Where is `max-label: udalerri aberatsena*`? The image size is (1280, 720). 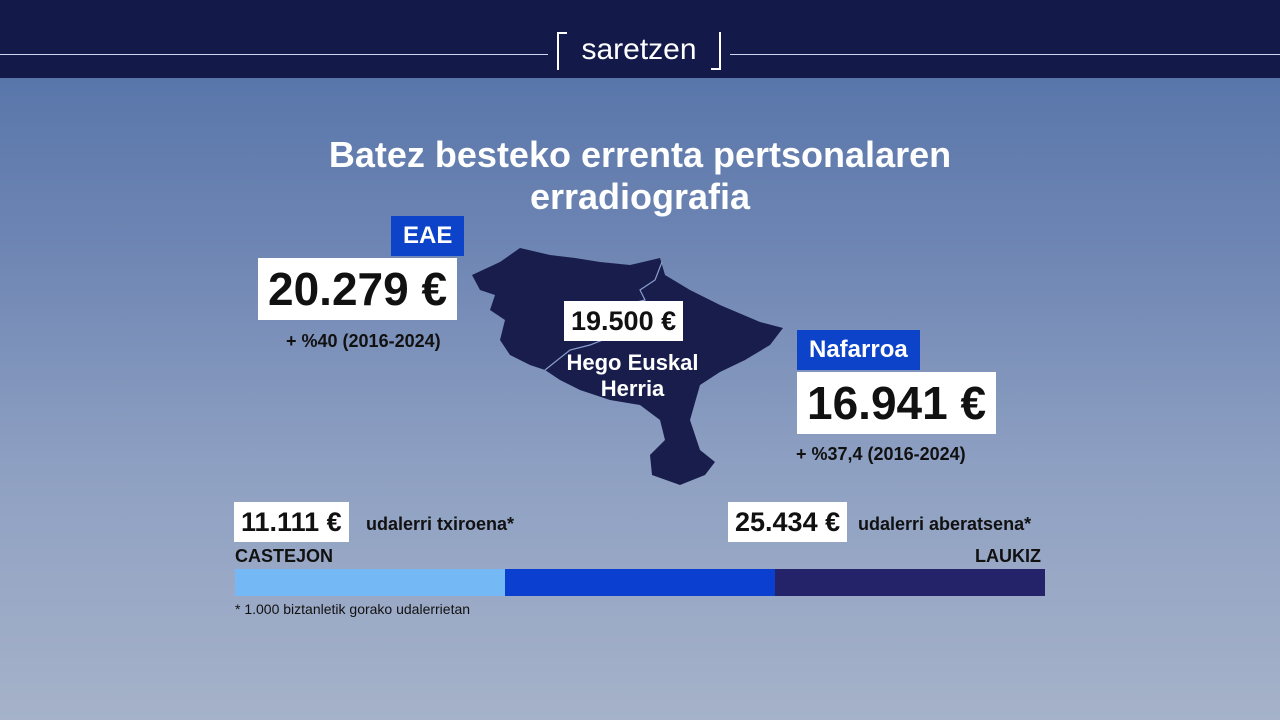
max-label: udalerri aberatsena* is located at coordinates (945, 524).